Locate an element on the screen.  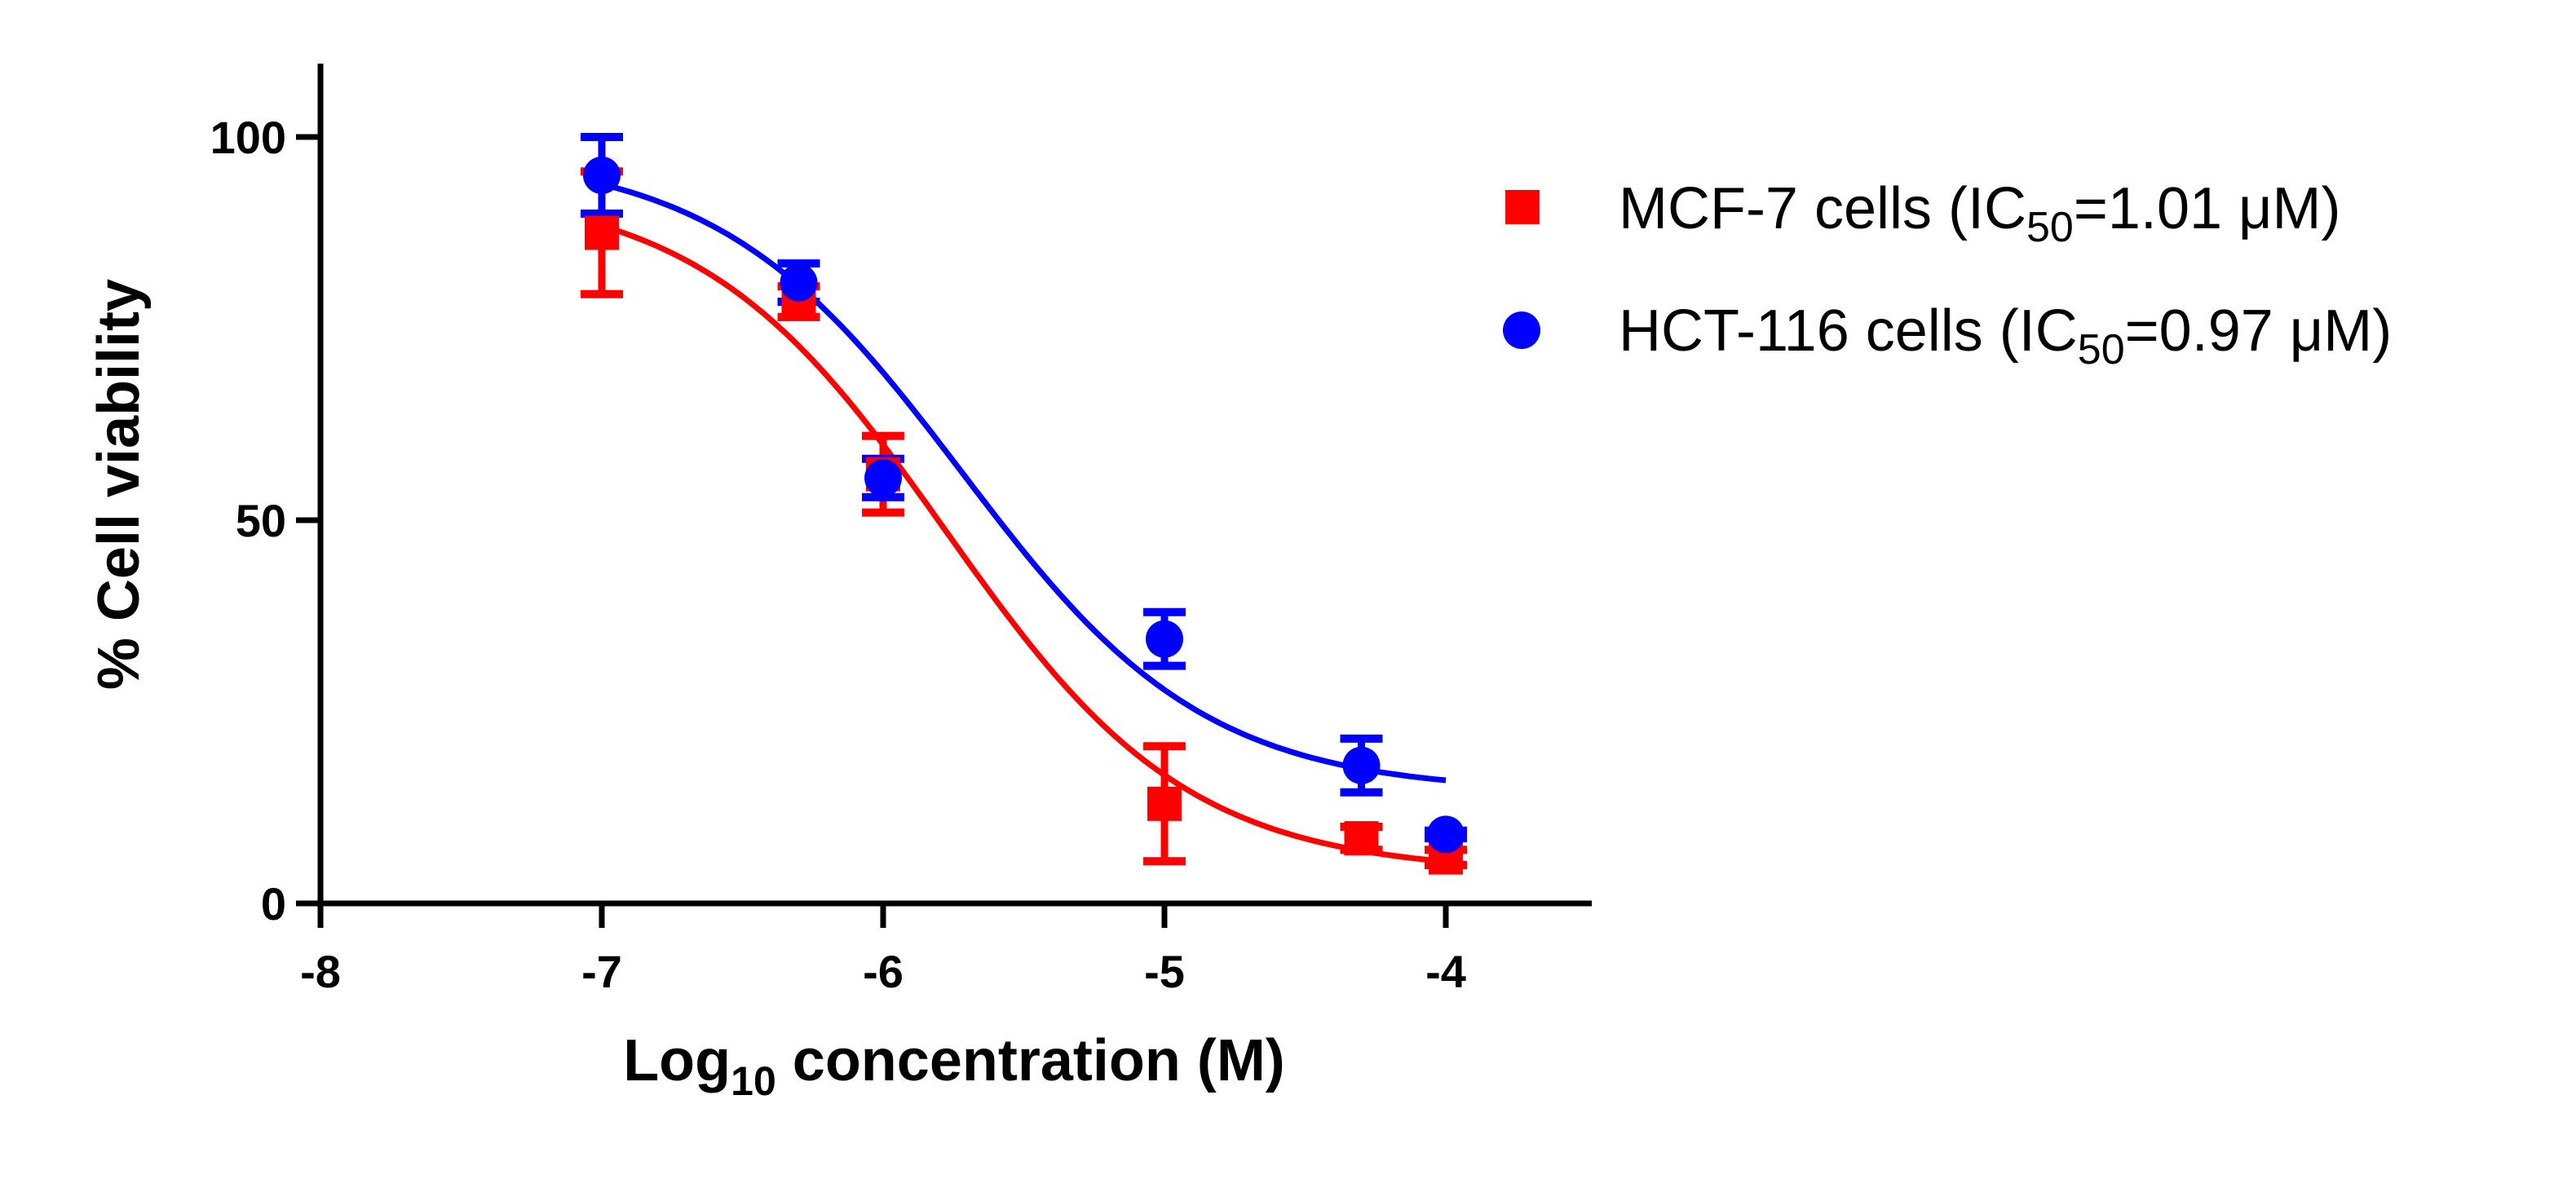
x-axis-title: Log10 concentration (M) is located at coordinates (954, 1066).